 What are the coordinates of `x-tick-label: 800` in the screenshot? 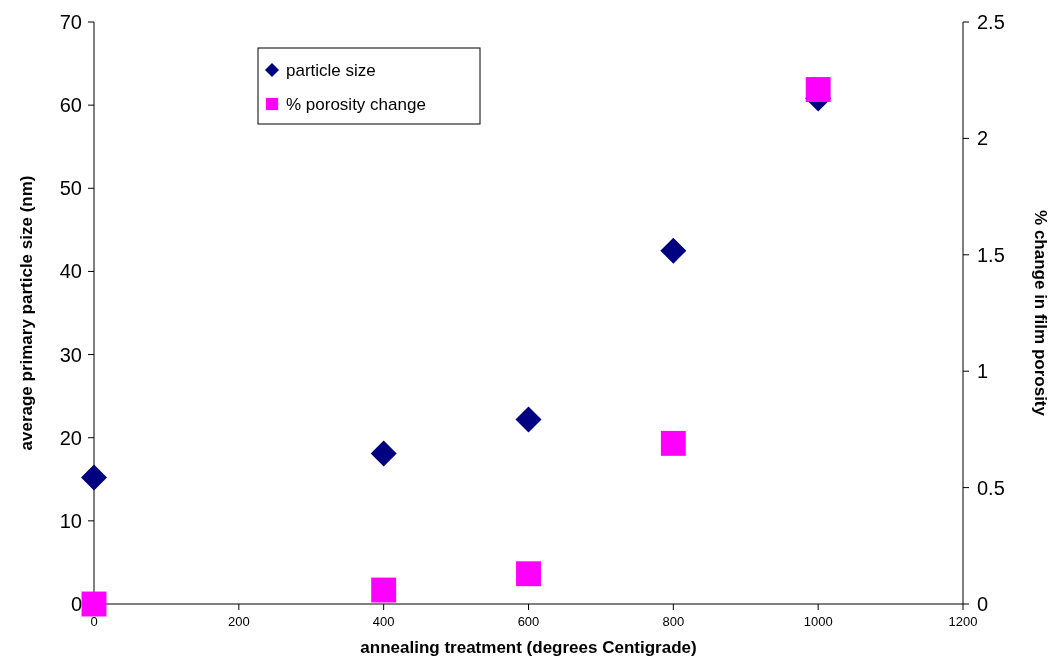 It's located at (673, 621).